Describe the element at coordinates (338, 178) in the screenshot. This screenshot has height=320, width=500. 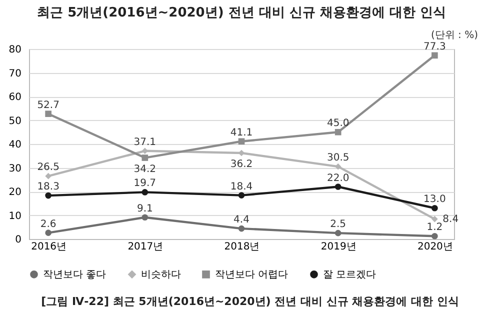
I see `data-label: 22.0` at that location.